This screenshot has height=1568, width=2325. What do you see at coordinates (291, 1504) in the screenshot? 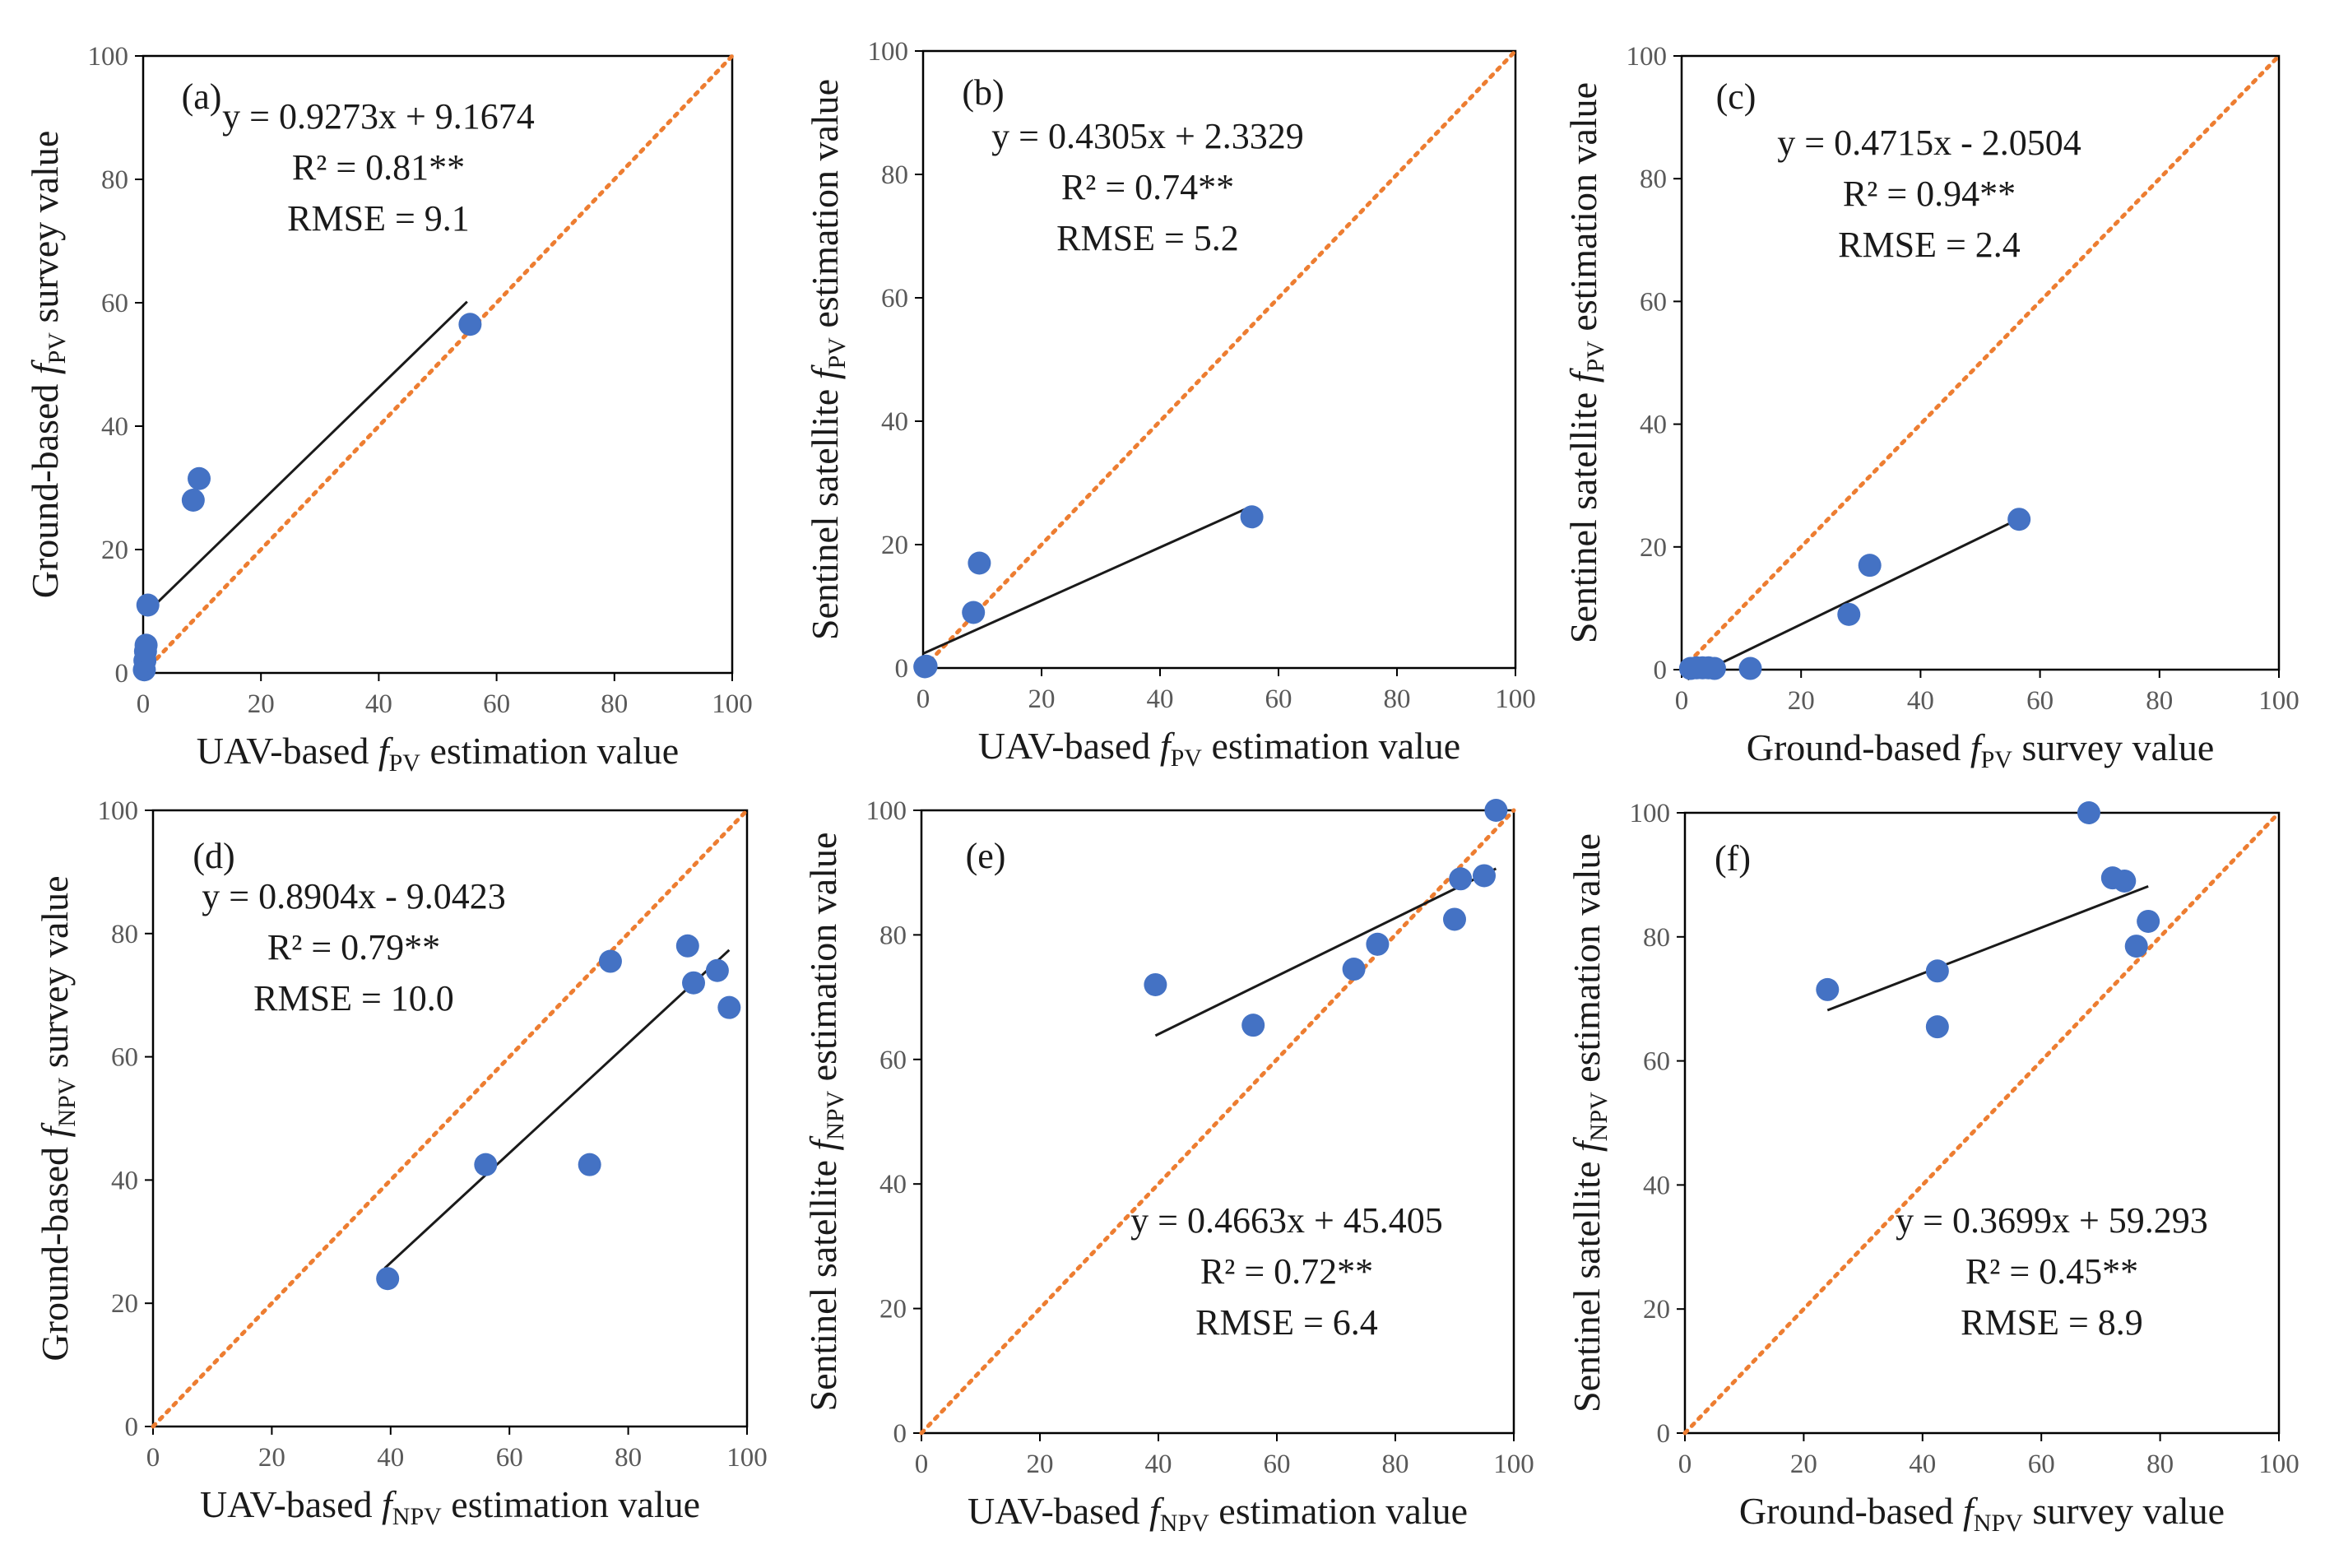
I see `panel-4-x-axis-title-prefix: UAV-based` at bounding box center [291, 1504].